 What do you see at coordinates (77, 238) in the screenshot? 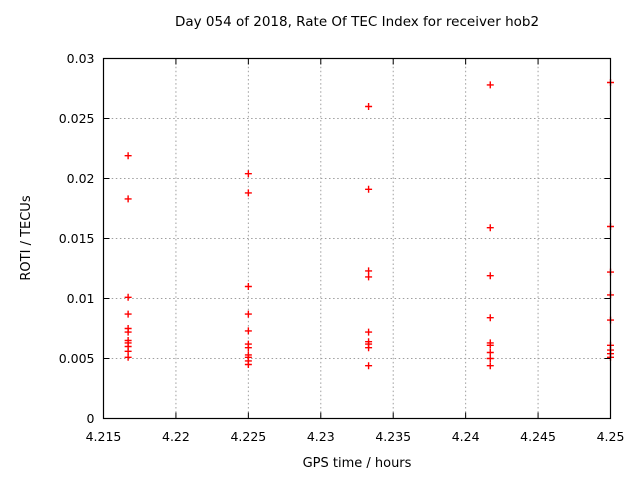
I see `y-tick-label: 0.015` at bounding box center [77, 238].